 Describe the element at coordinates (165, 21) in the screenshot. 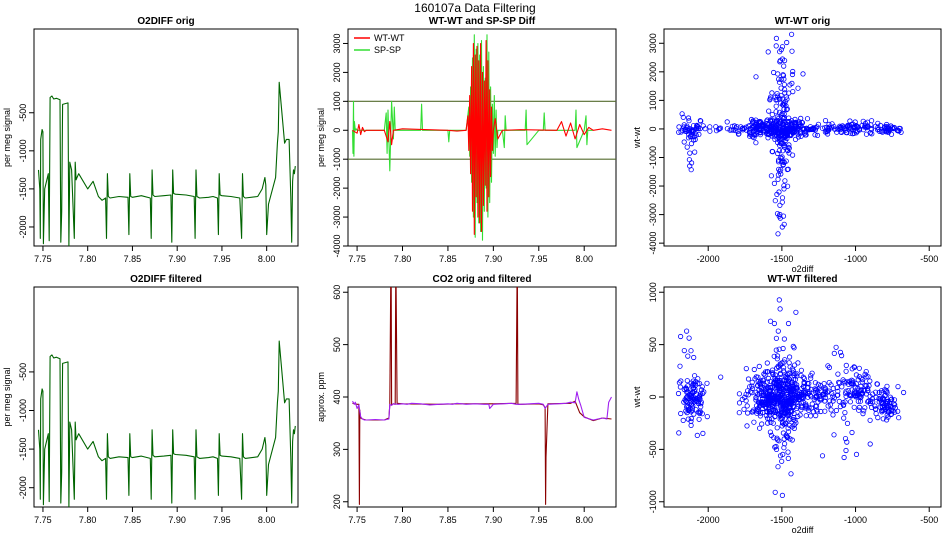

I see `panel-title: O2DIFF orig` at that location.